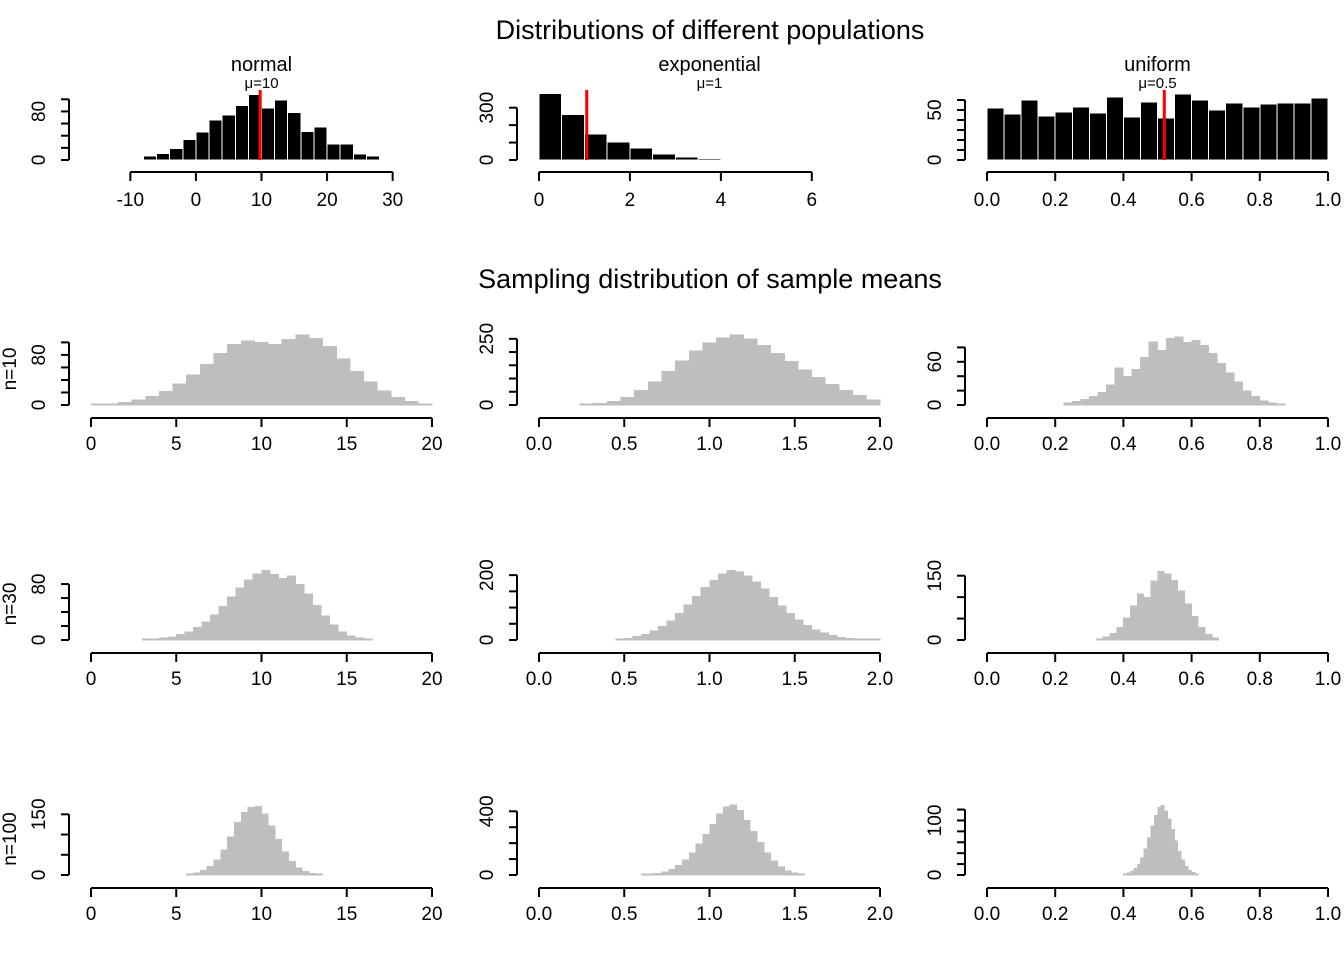 Image resolution: width=1344 pixels, height=960 pixels. I want to click on panel-title: normal, so click(261, 65).